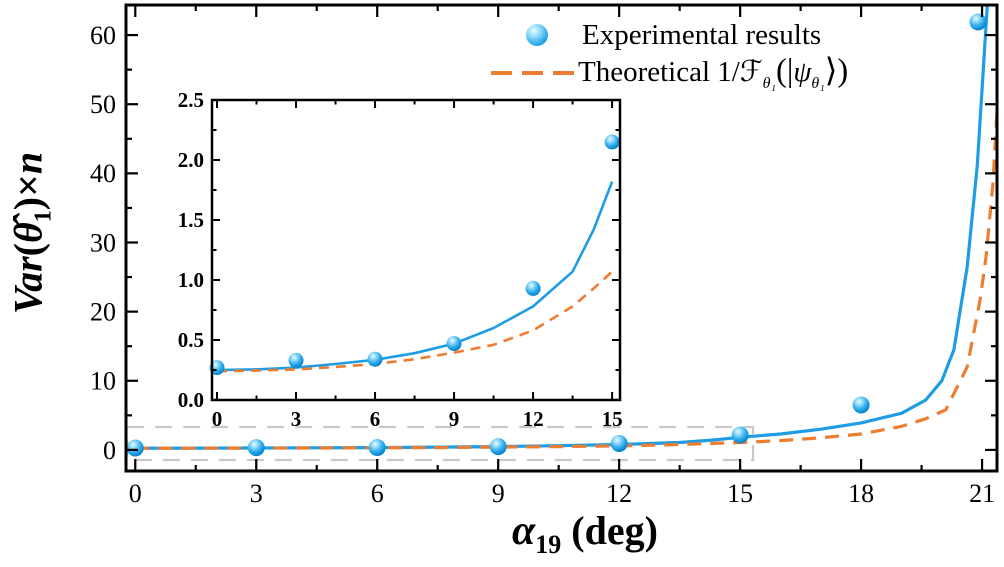 This screenshot has width=1004, height=567. What do you see at coordinates (377, 493) in the screenshot?
I see `main-tick-label: 6` at bounding box center [377, 493].